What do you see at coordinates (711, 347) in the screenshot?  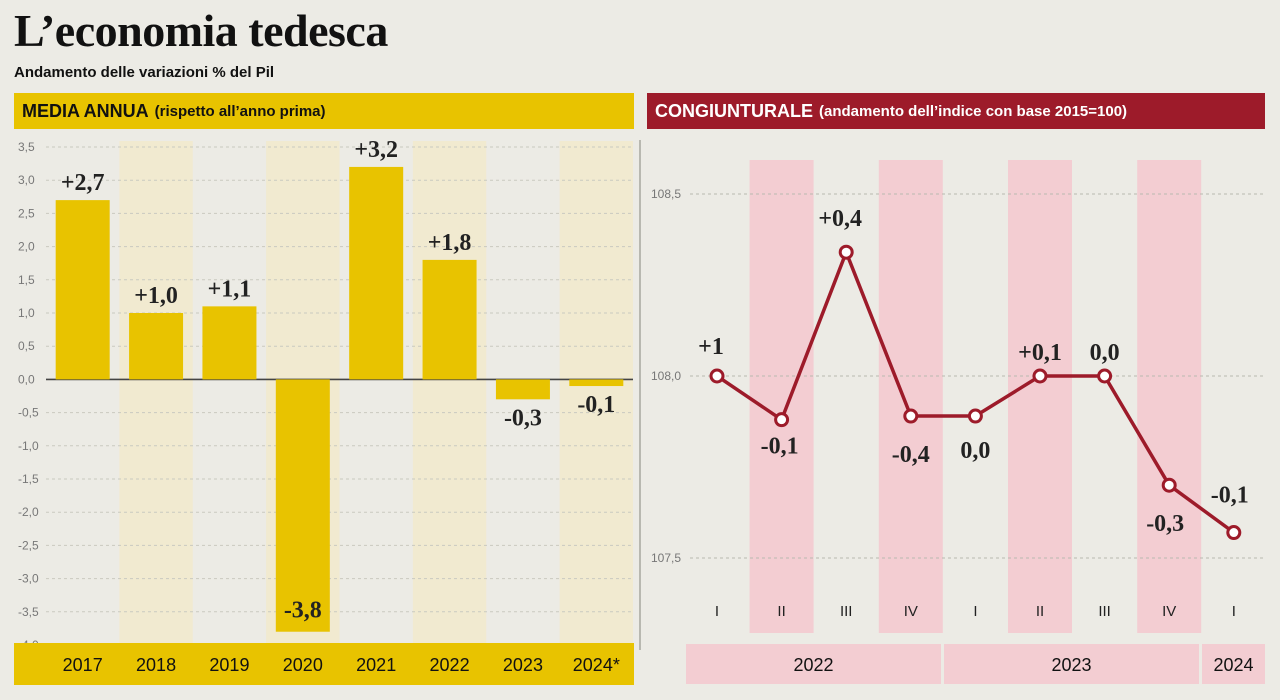 I see `point-value-label: +1` at bounding box center [711, 347].